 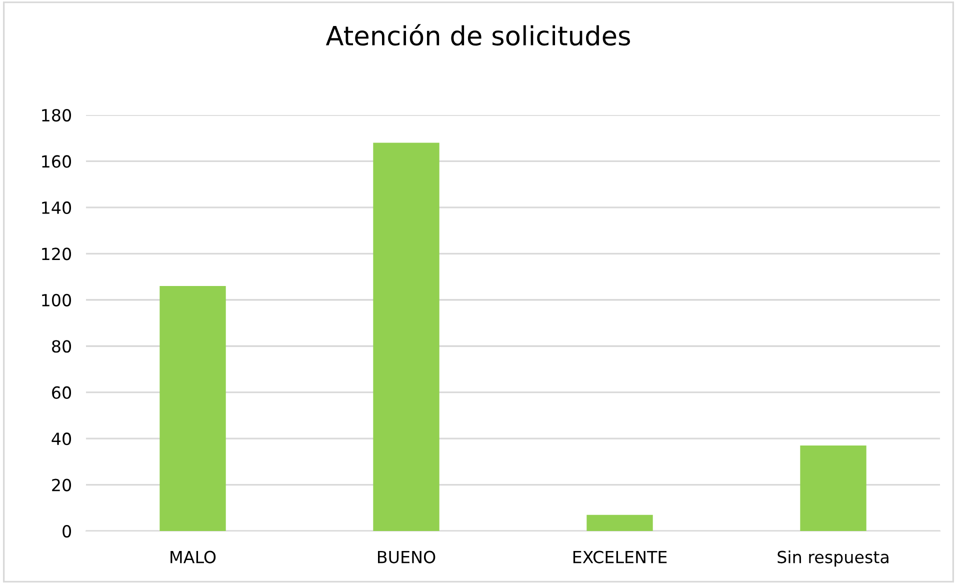 What do you see at coordinates (62, 392) in the screenshot?
I see `y-tick-label: 60` at bounding box center [62, 392].